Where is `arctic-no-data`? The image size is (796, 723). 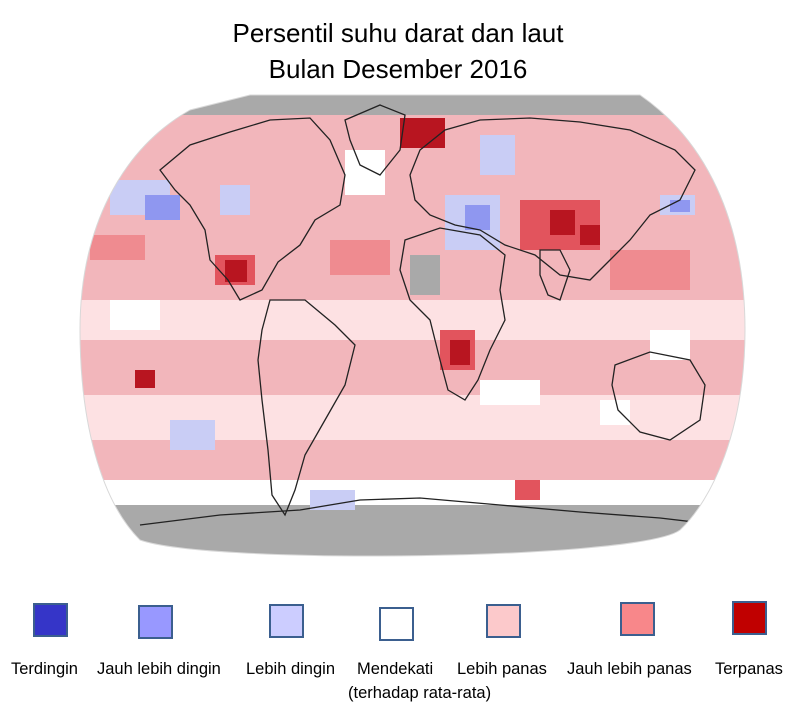 arctic-no-data is located at coordinates (412, 105).